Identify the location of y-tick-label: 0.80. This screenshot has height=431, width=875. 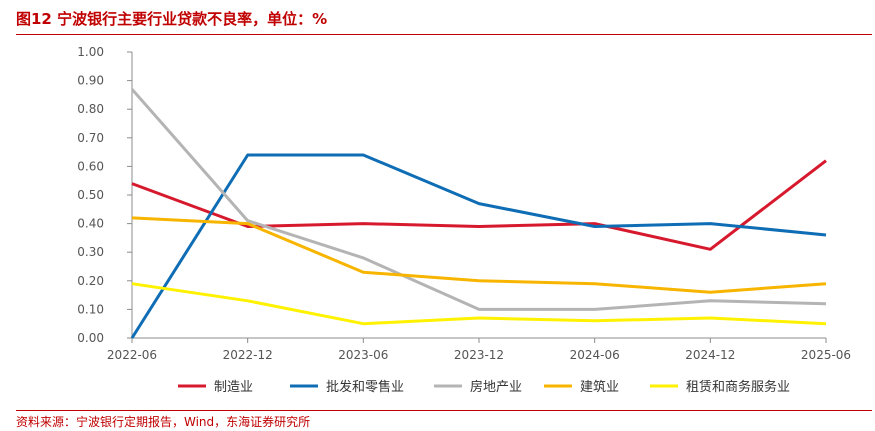
(90, 109).